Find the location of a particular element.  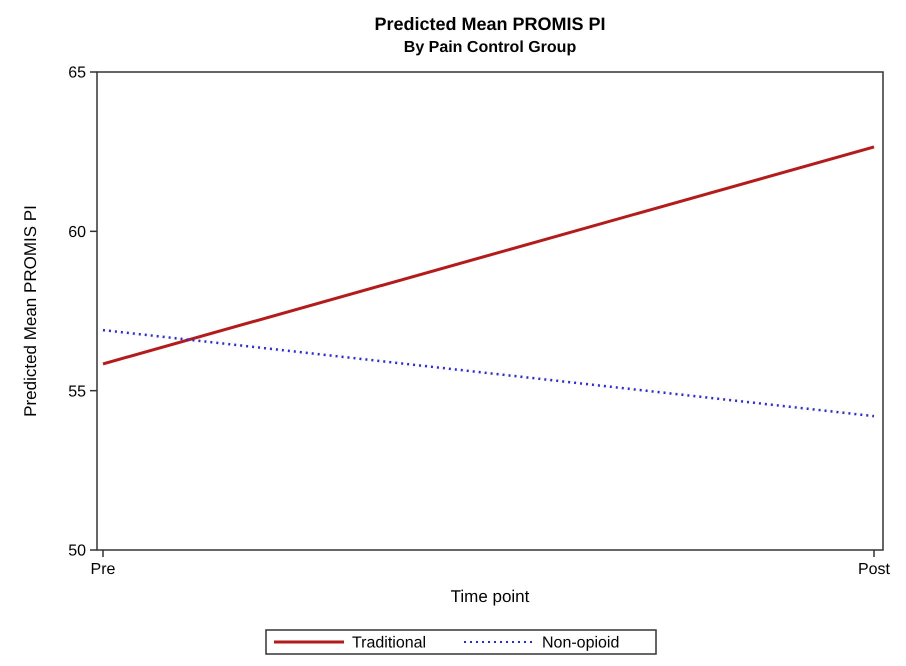

y-tick-label: 50 is located at coordinates (77, 551).